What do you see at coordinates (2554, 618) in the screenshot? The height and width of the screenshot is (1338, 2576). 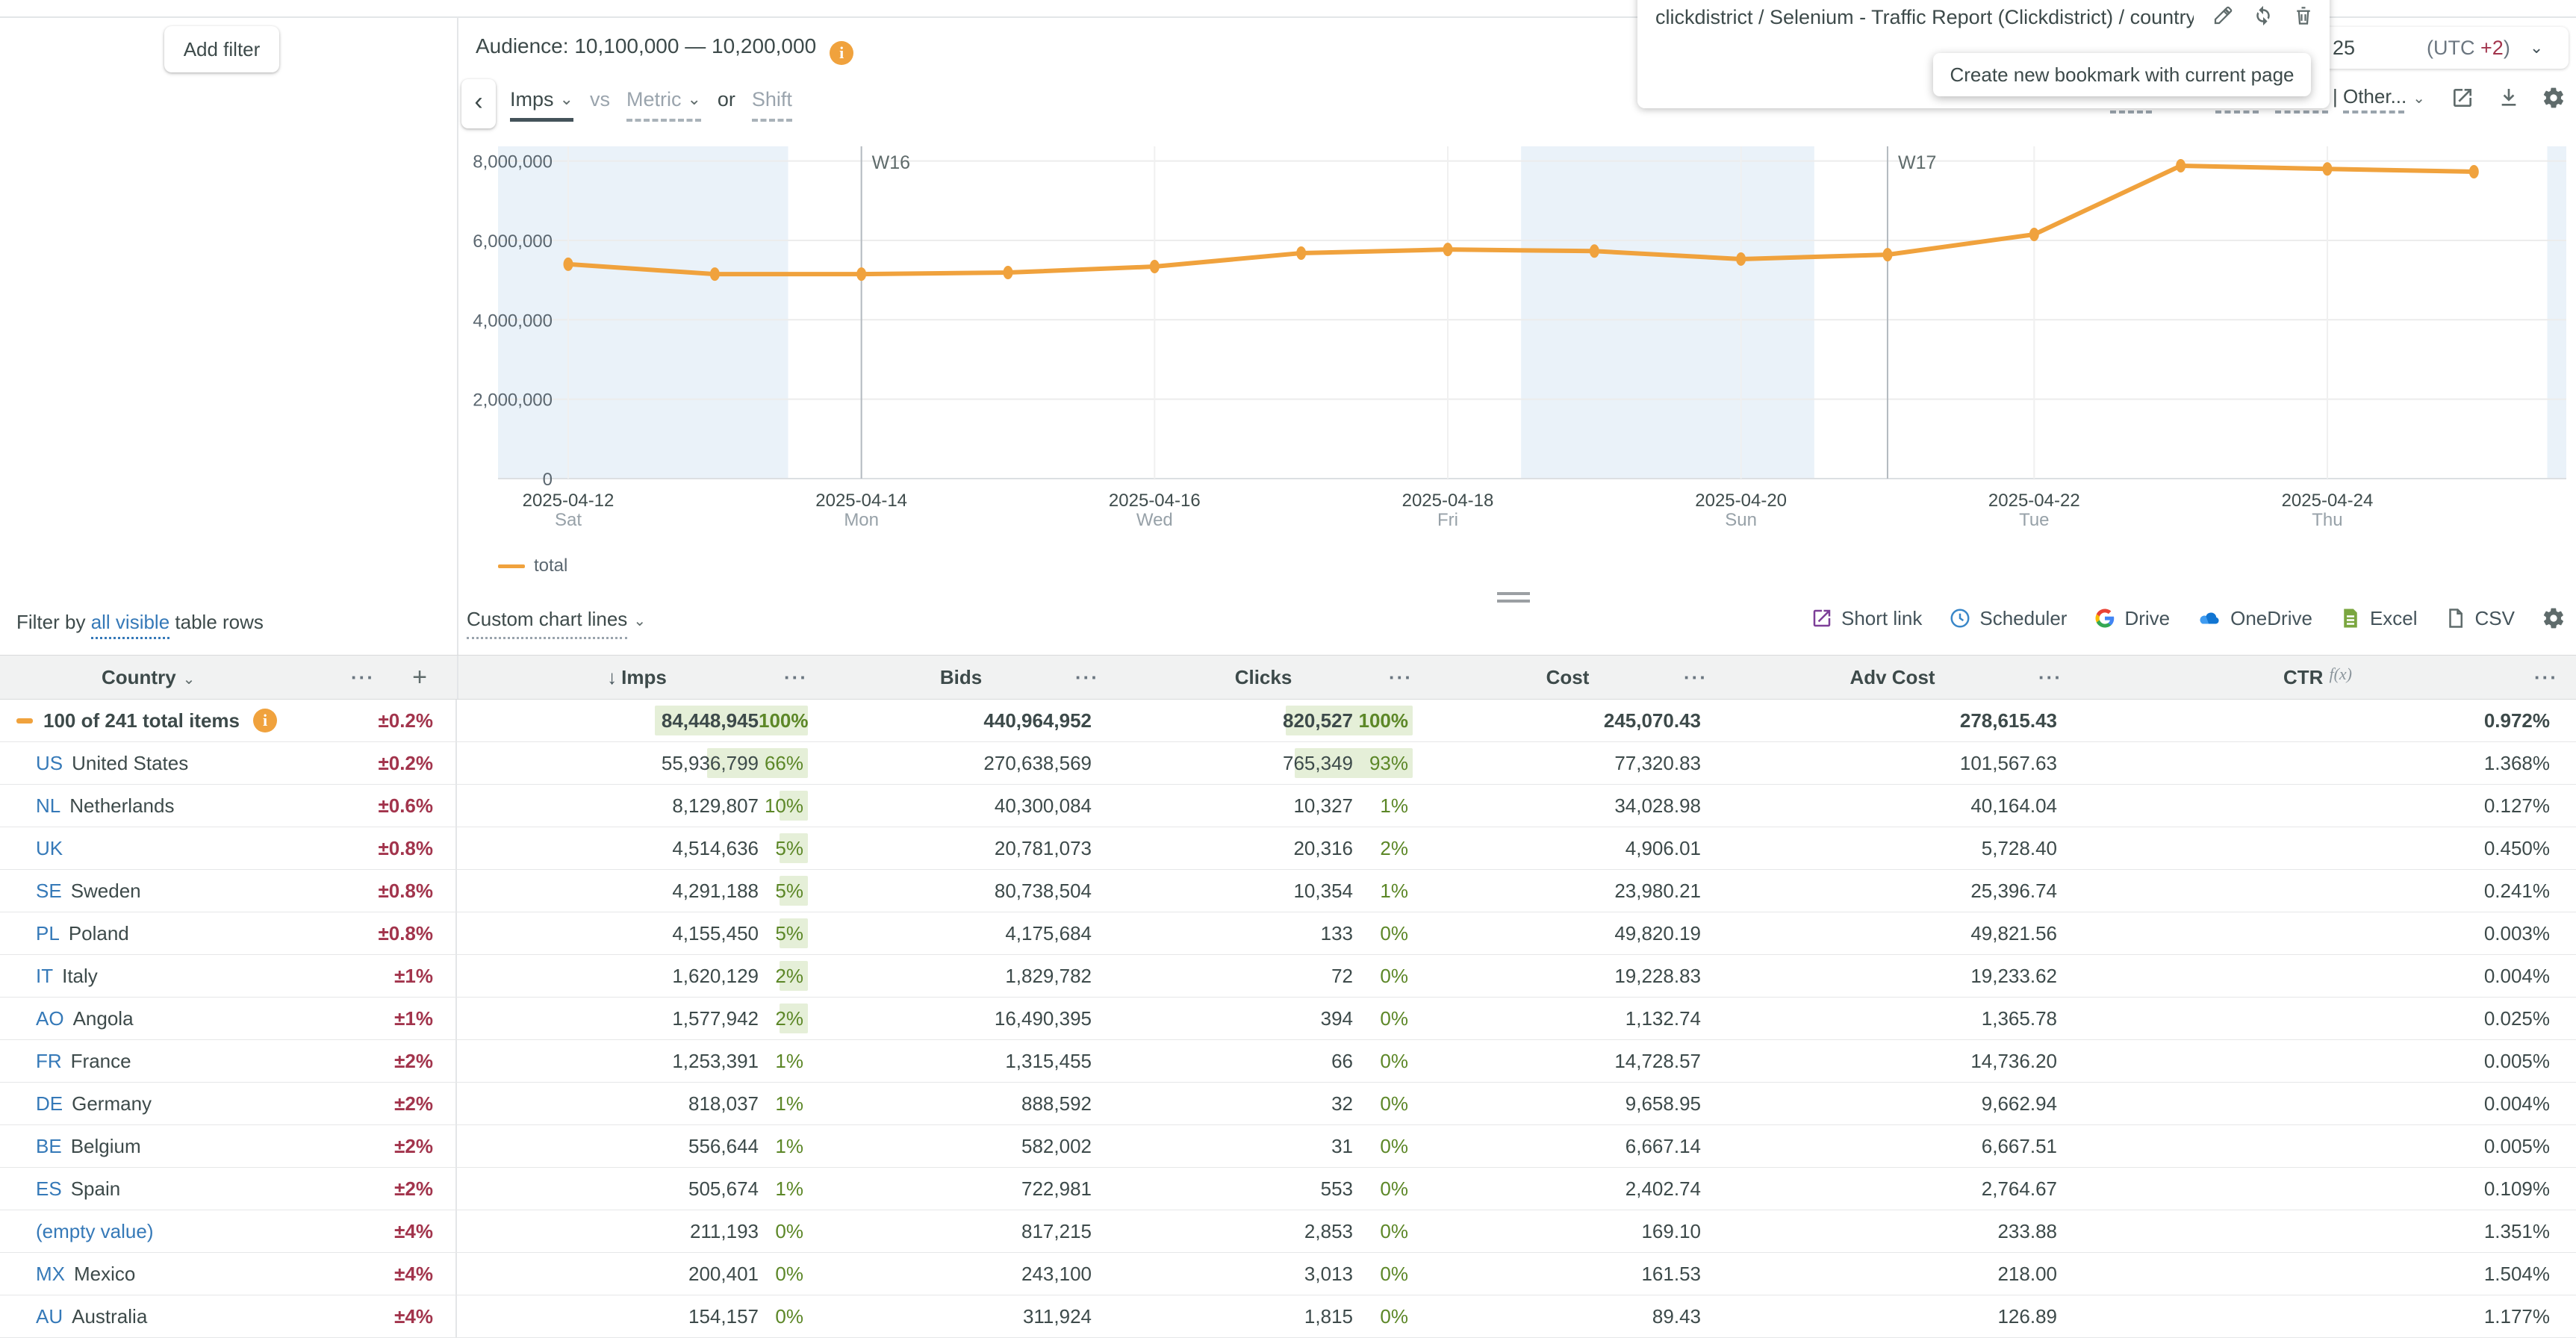 I see `table-settings-button` at bounding box center [2554, 618].